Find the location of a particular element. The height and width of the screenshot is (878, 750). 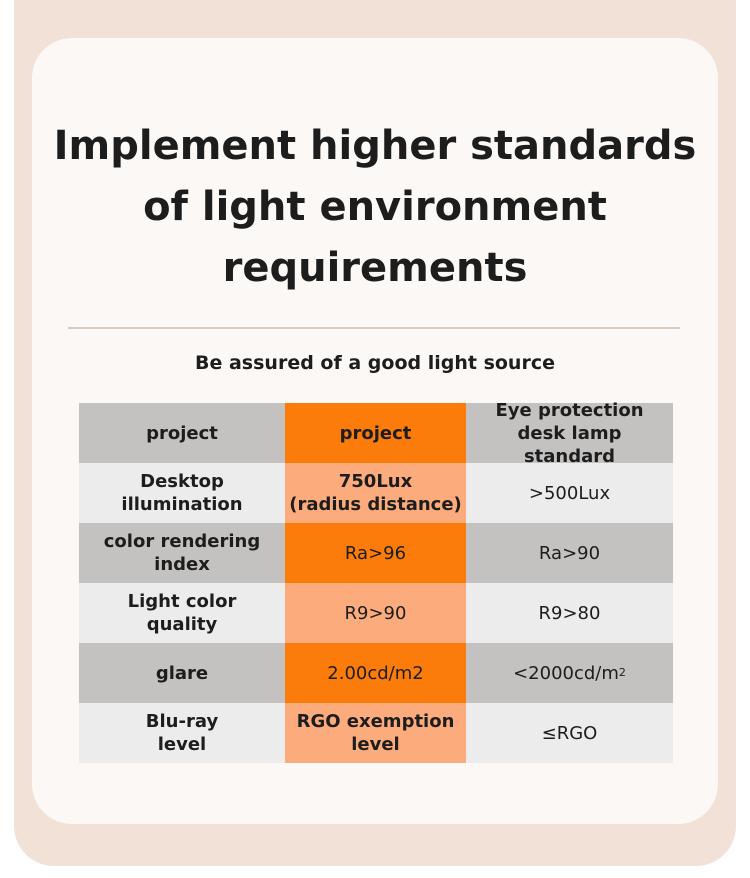

header-standard-line-1: Eye protection is located at coordinates (569, 410).